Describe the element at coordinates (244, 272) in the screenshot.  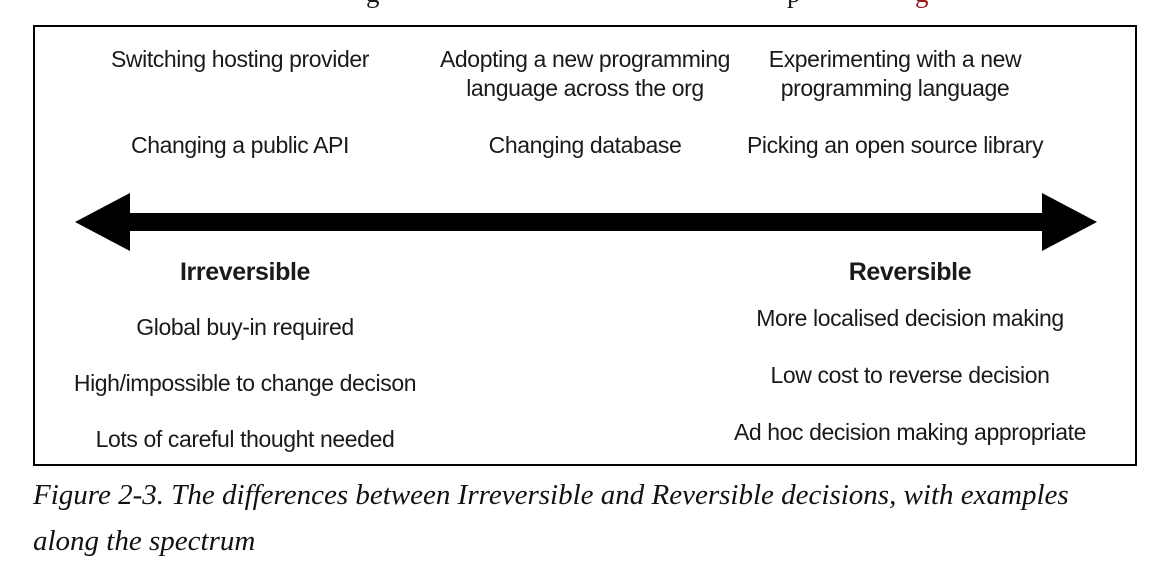
I see `irreversible-label: Irreversible` at that location.